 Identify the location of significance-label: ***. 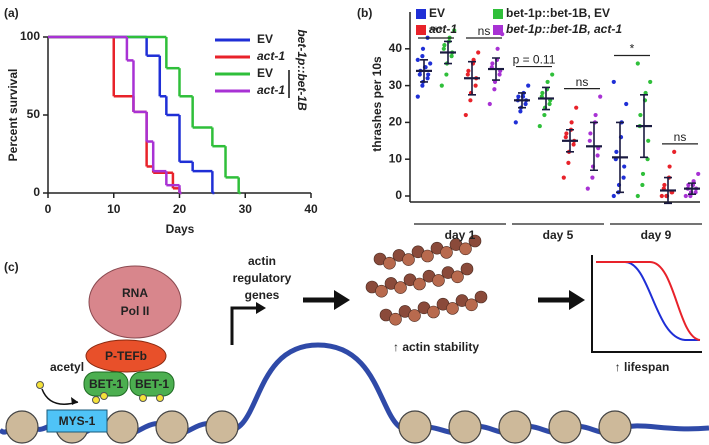
(436, 31).